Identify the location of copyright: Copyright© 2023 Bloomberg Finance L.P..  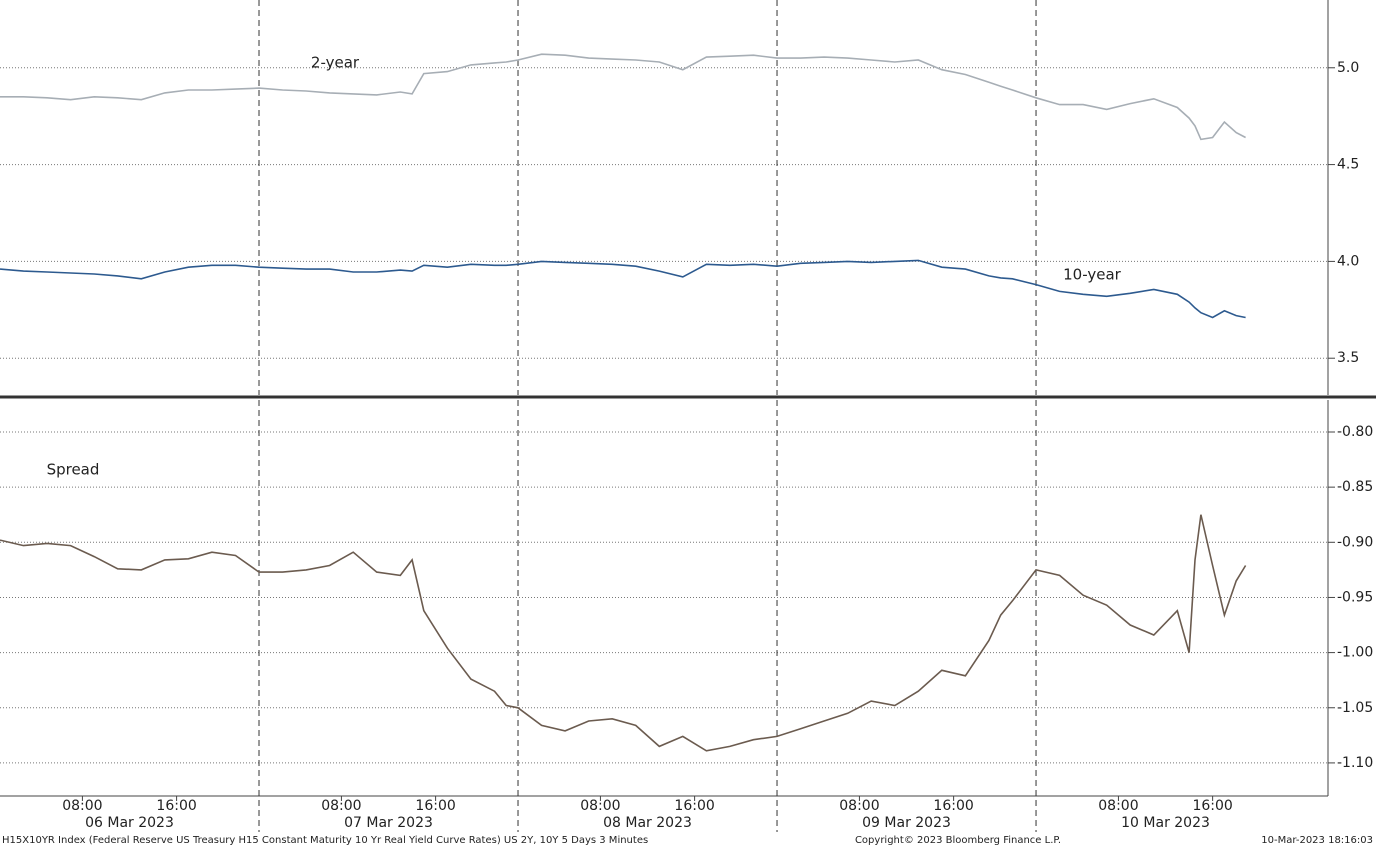
(958, 840).